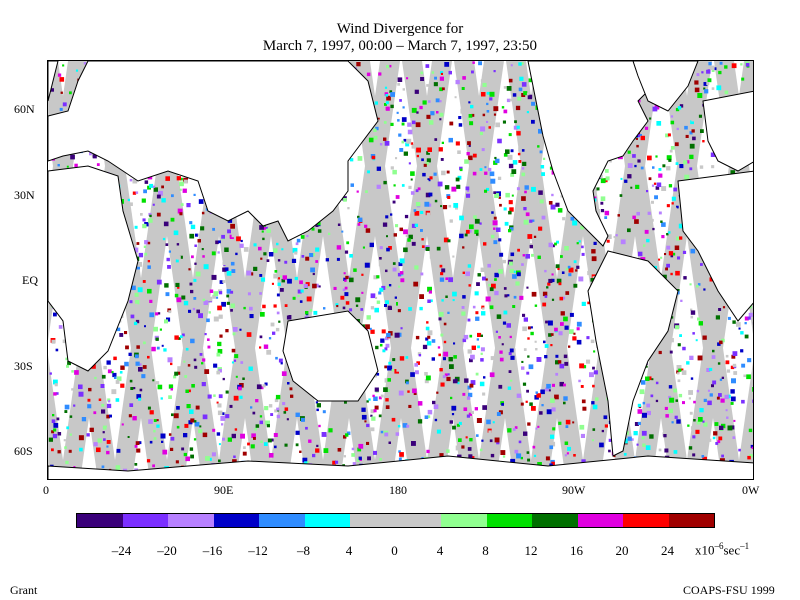  What do you see at coordinates (574, 490) in the screenshot?
I see `lon-label-90w: 90W` at bounding box center [574, 490].